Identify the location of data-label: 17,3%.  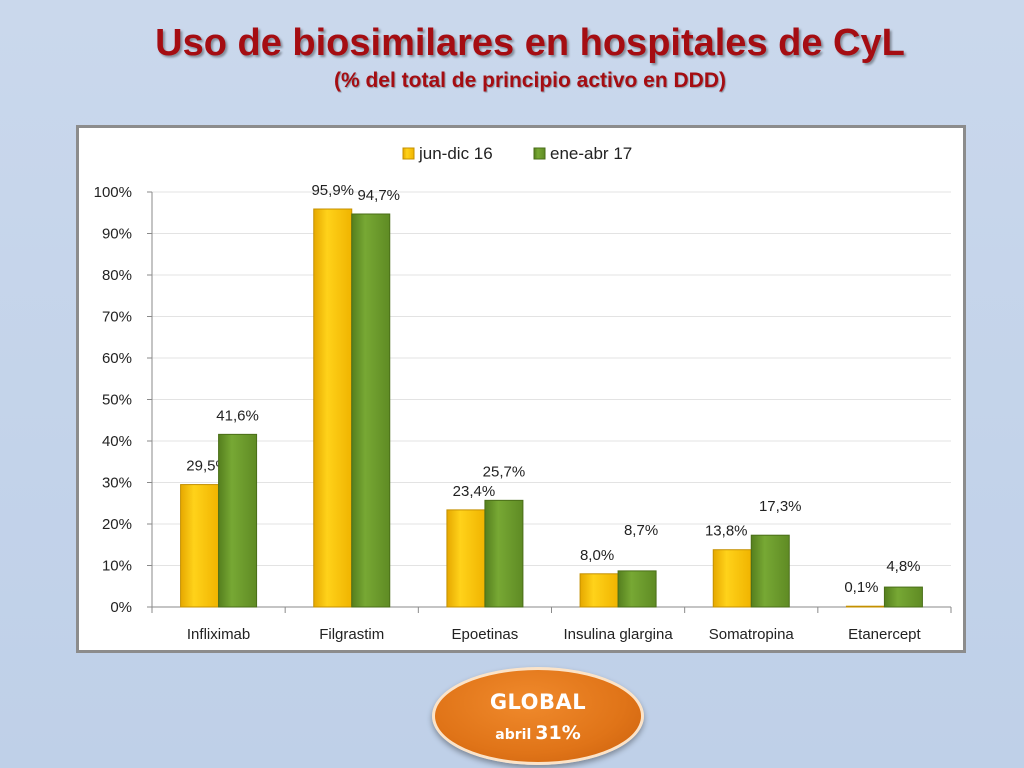
(780, 506).